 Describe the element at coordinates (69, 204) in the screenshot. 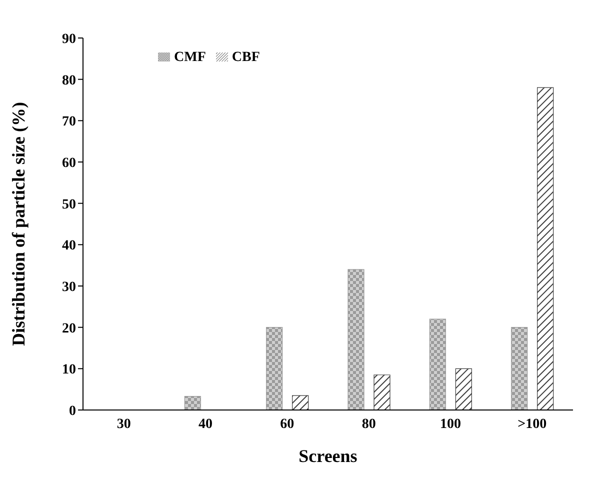

I see `y-tick-label: 50` at that location.